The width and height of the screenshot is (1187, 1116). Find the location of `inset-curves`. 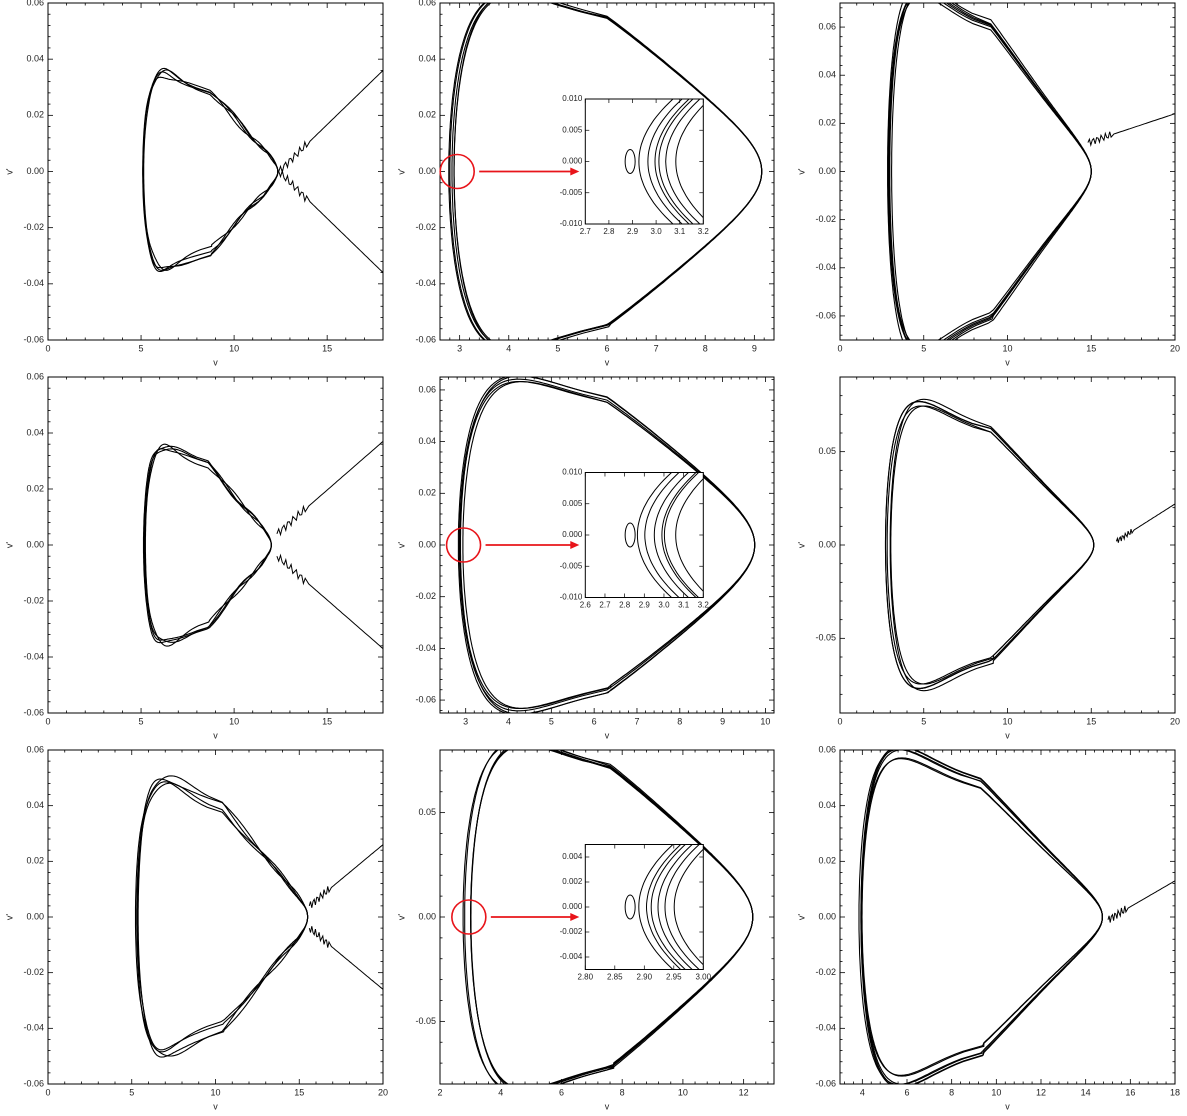

inset-curves is located at coordinates (664, 907).